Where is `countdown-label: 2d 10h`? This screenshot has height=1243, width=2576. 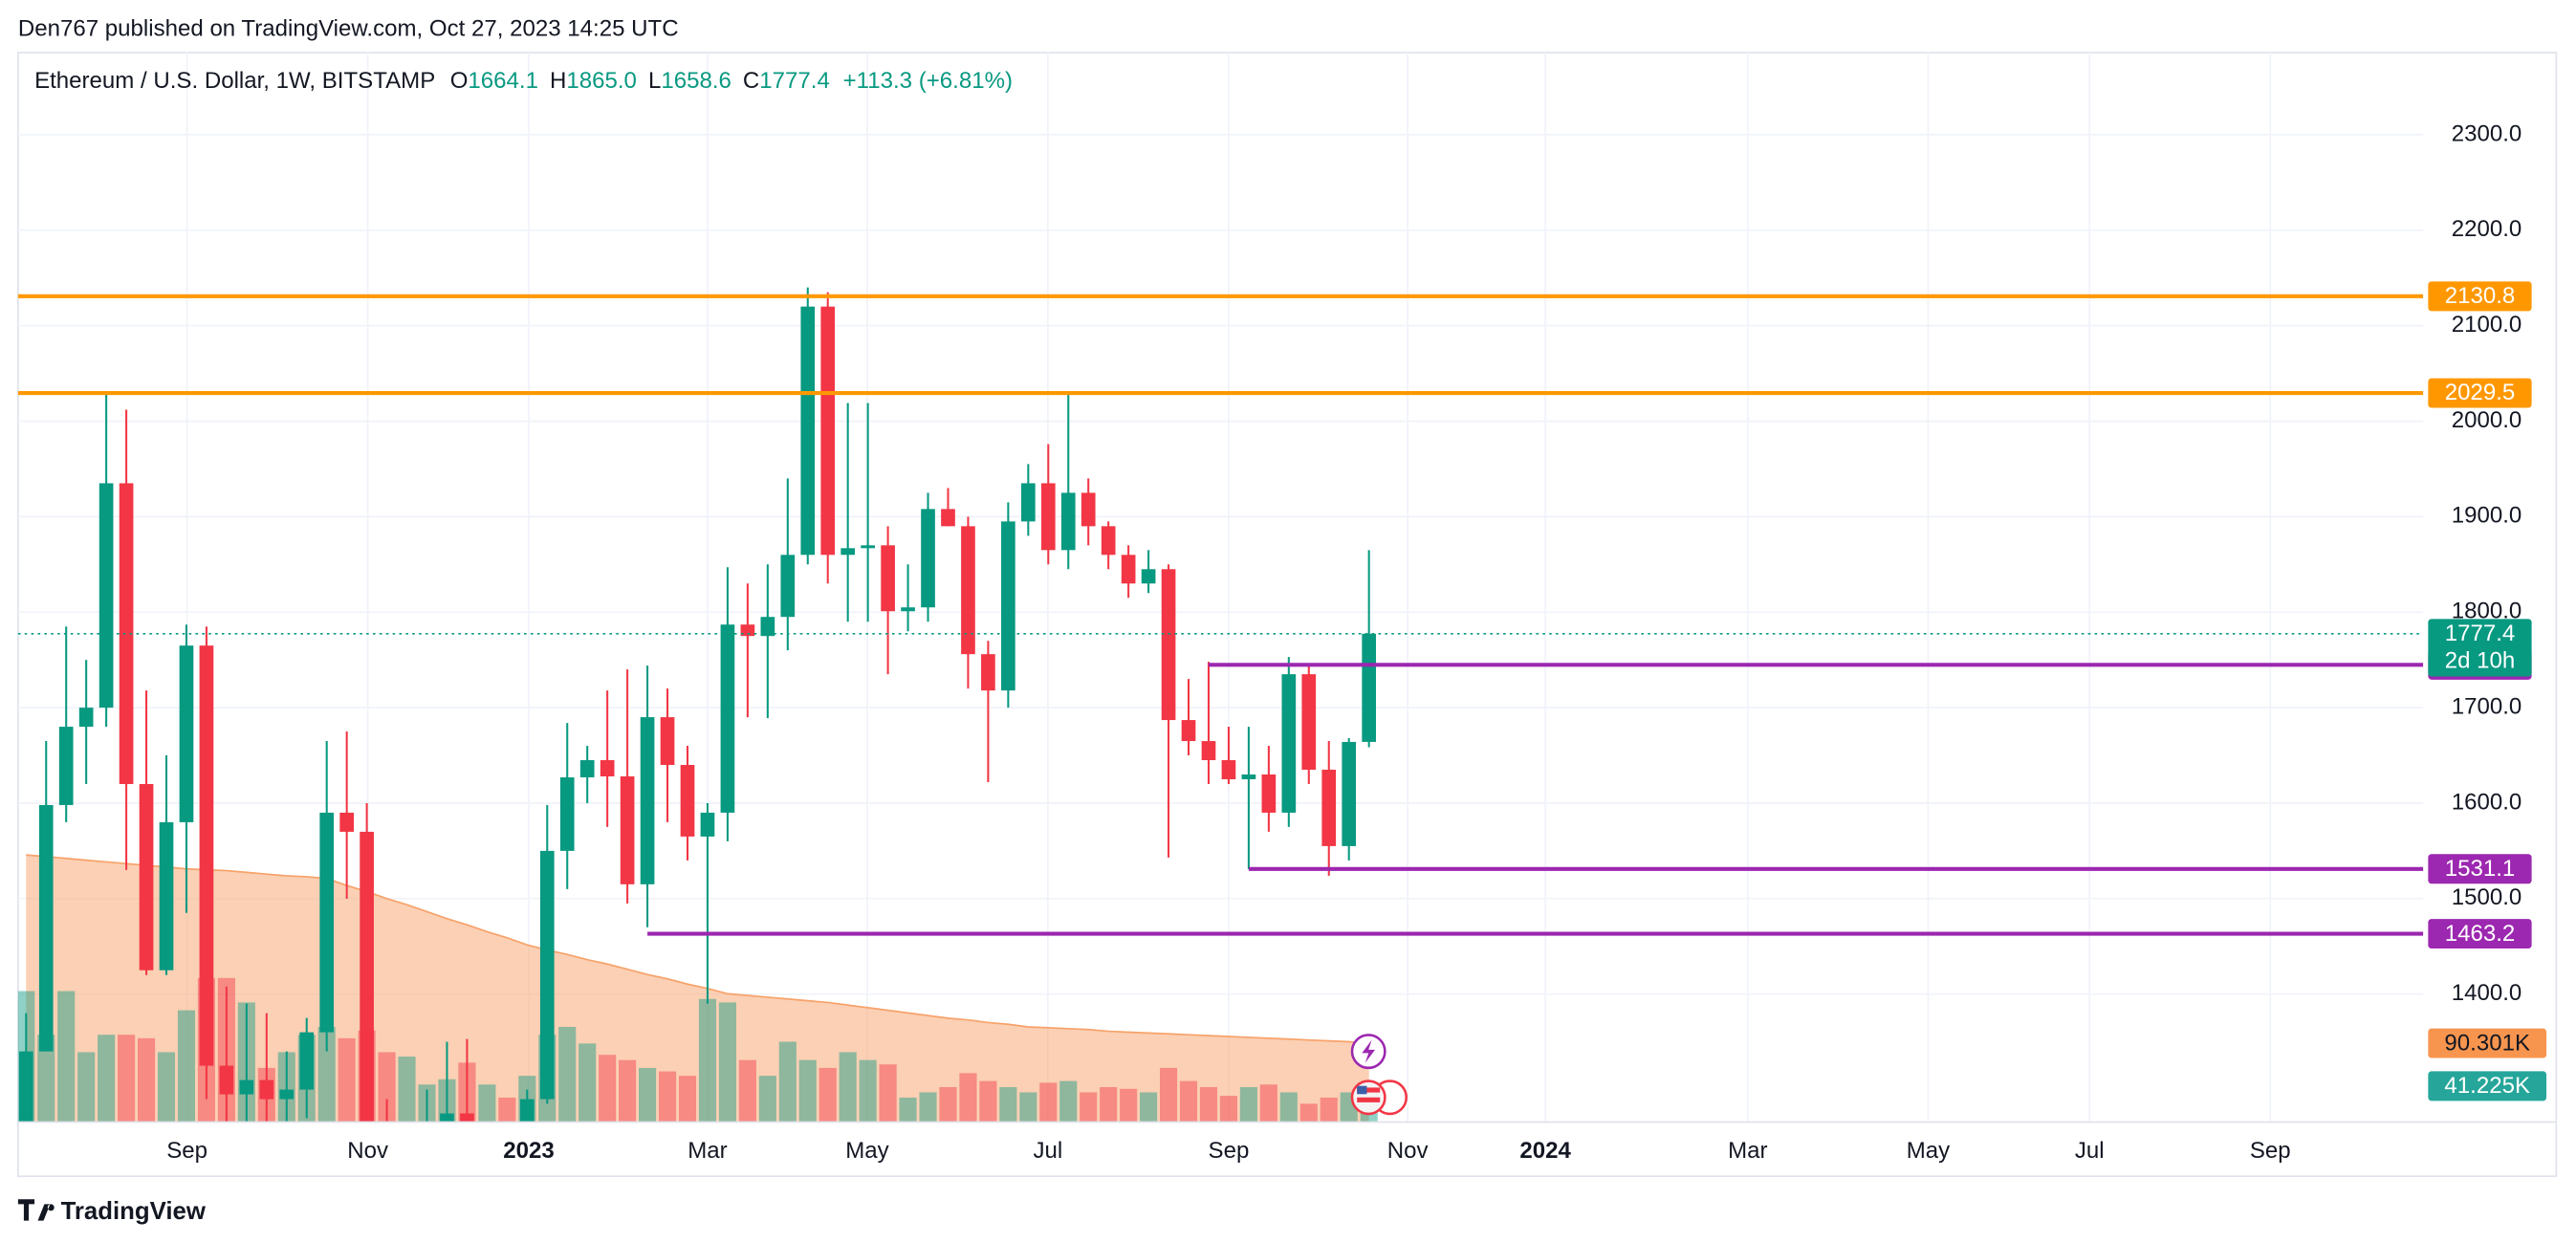 countdown-label: 2d 10h is located at coordinates (2480, 660).